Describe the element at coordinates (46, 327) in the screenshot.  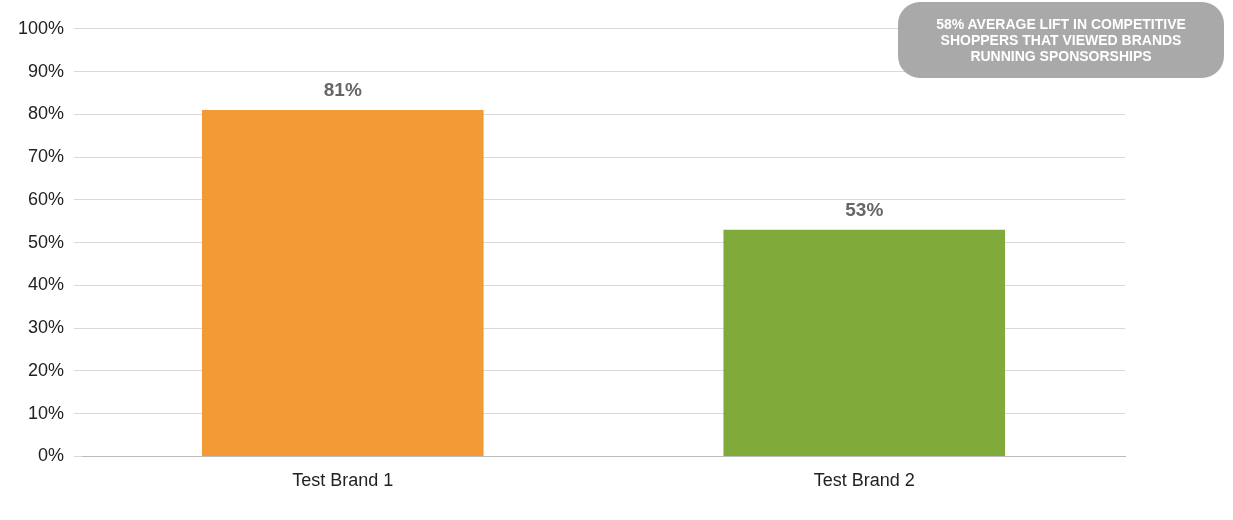
I see `y-tick-label: 30%` at that location.